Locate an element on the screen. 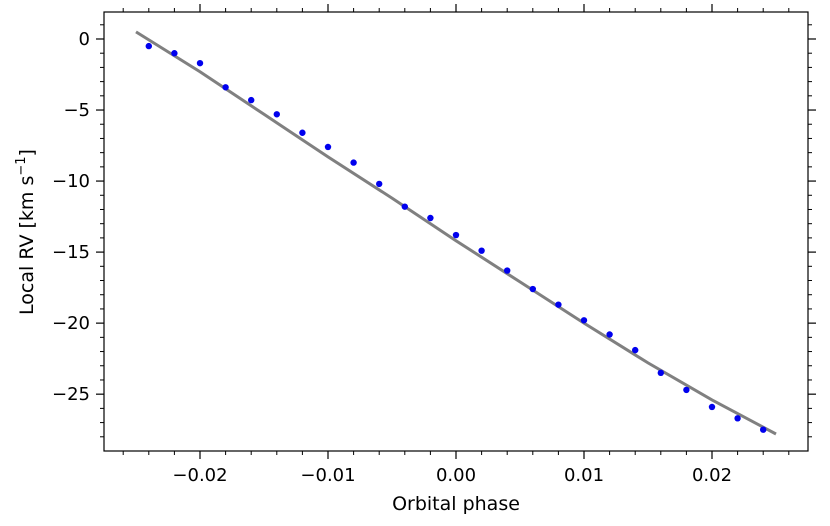 This screenshot has height=526, width=830. y-tick-label: −25 is located at coordinates (71, 394).